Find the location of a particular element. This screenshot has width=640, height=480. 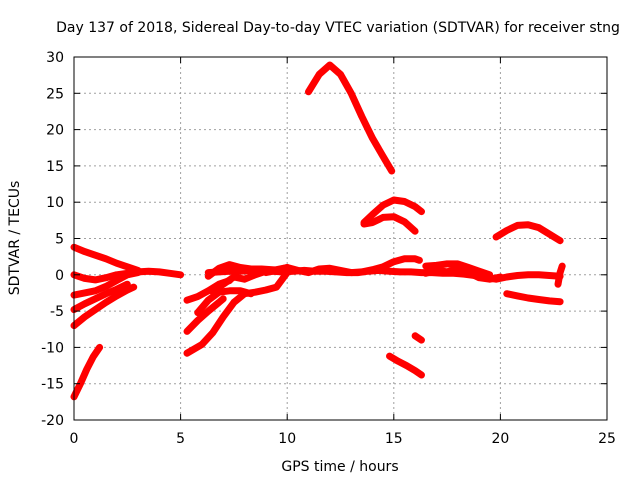

series-line-s6 is located at coordinates (87, 372).